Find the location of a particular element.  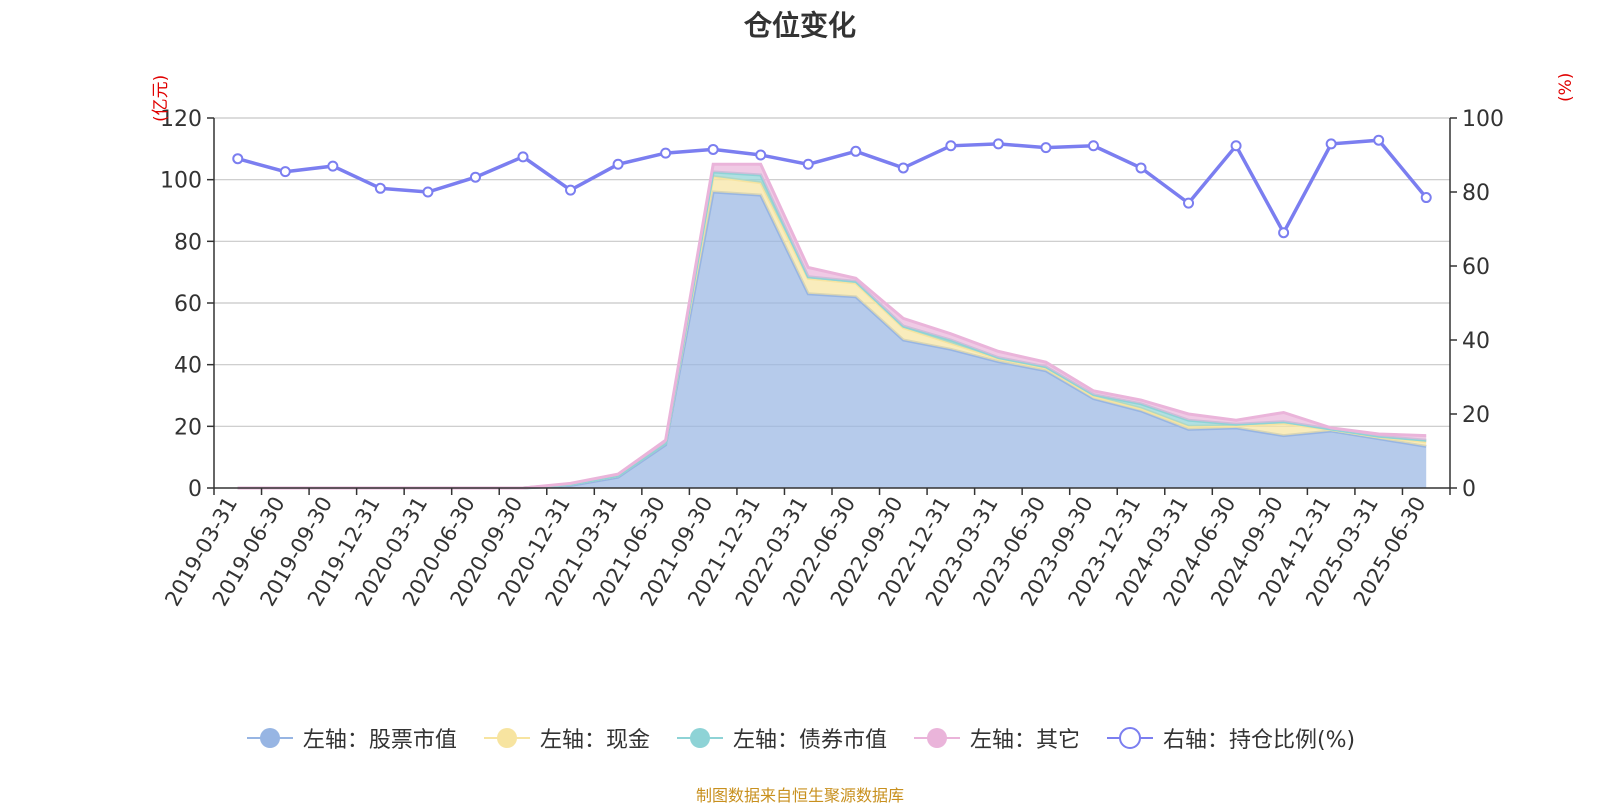

legend-label-stock: 左轴：股票市值 is located at coordinates (379, 740).